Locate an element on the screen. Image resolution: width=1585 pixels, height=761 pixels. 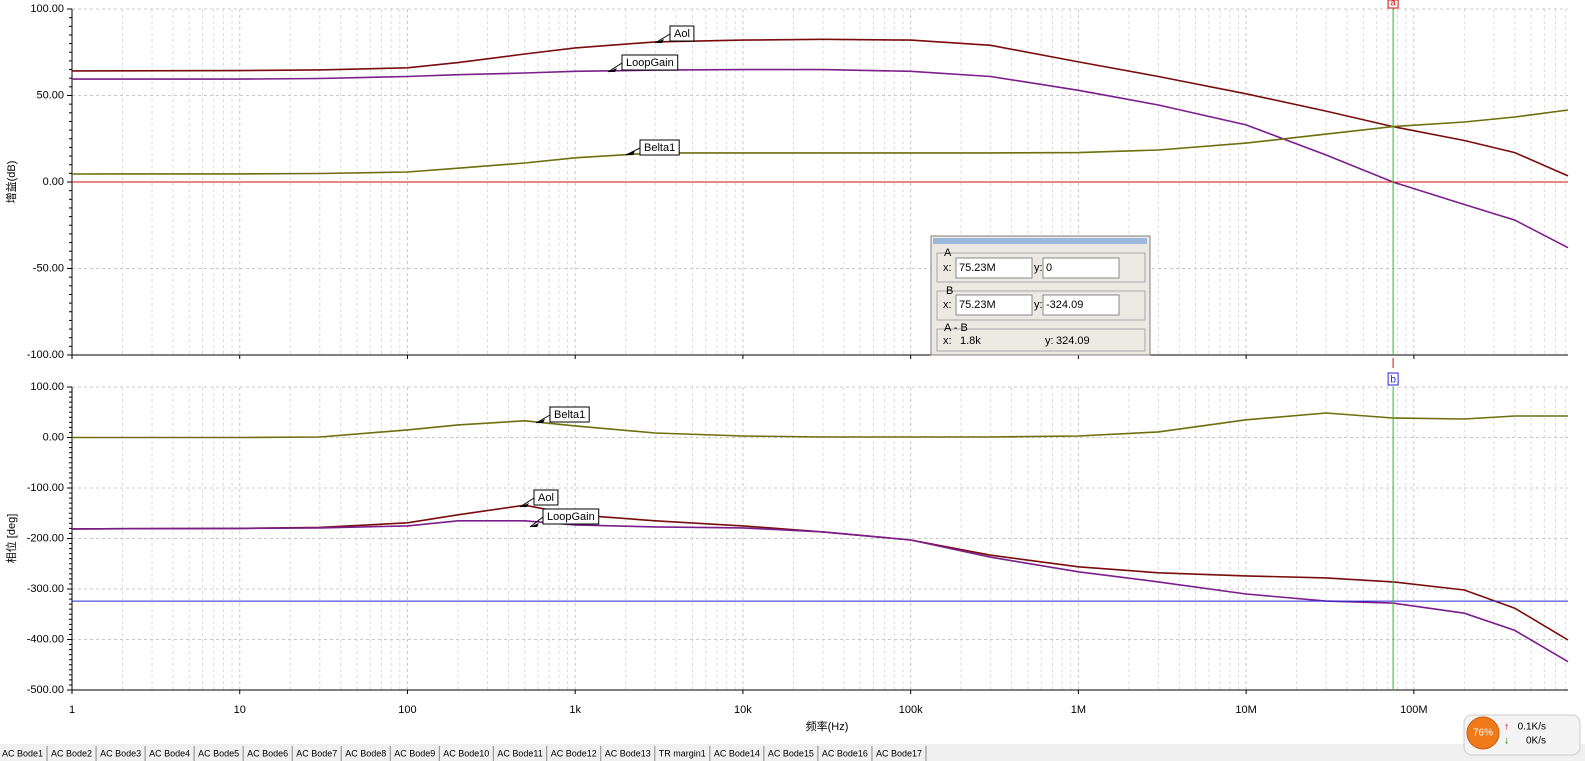
tab: AC Bode14 is located at coordinates (737, 753).